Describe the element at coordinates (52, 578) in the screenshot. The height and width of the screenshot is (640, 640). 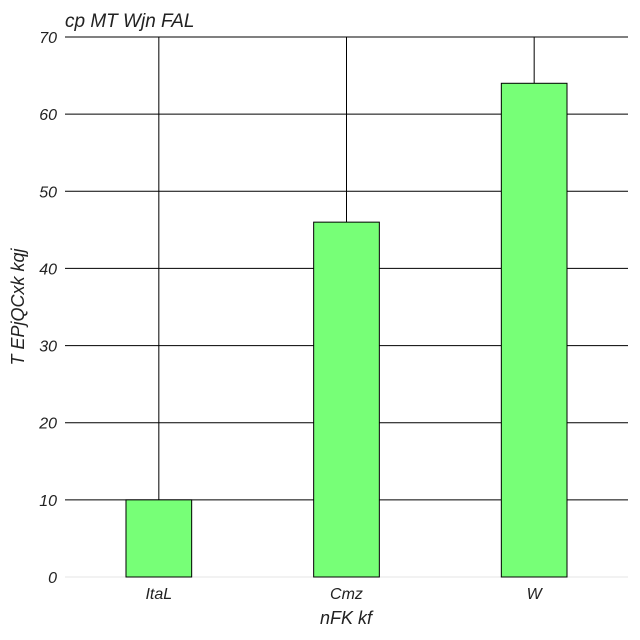
I see `y-tick-label: 0` at that location.